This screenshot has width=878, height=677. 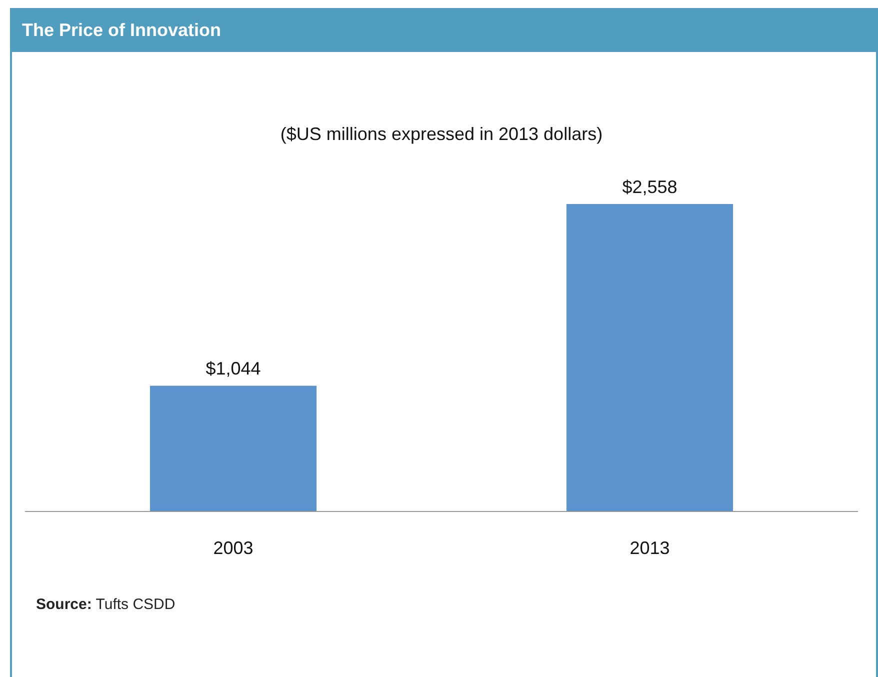 What do you see at coordinates (650, 548) in the screenshot?
I see `x-tick-label: 2013` at bounding box center [650, 548].